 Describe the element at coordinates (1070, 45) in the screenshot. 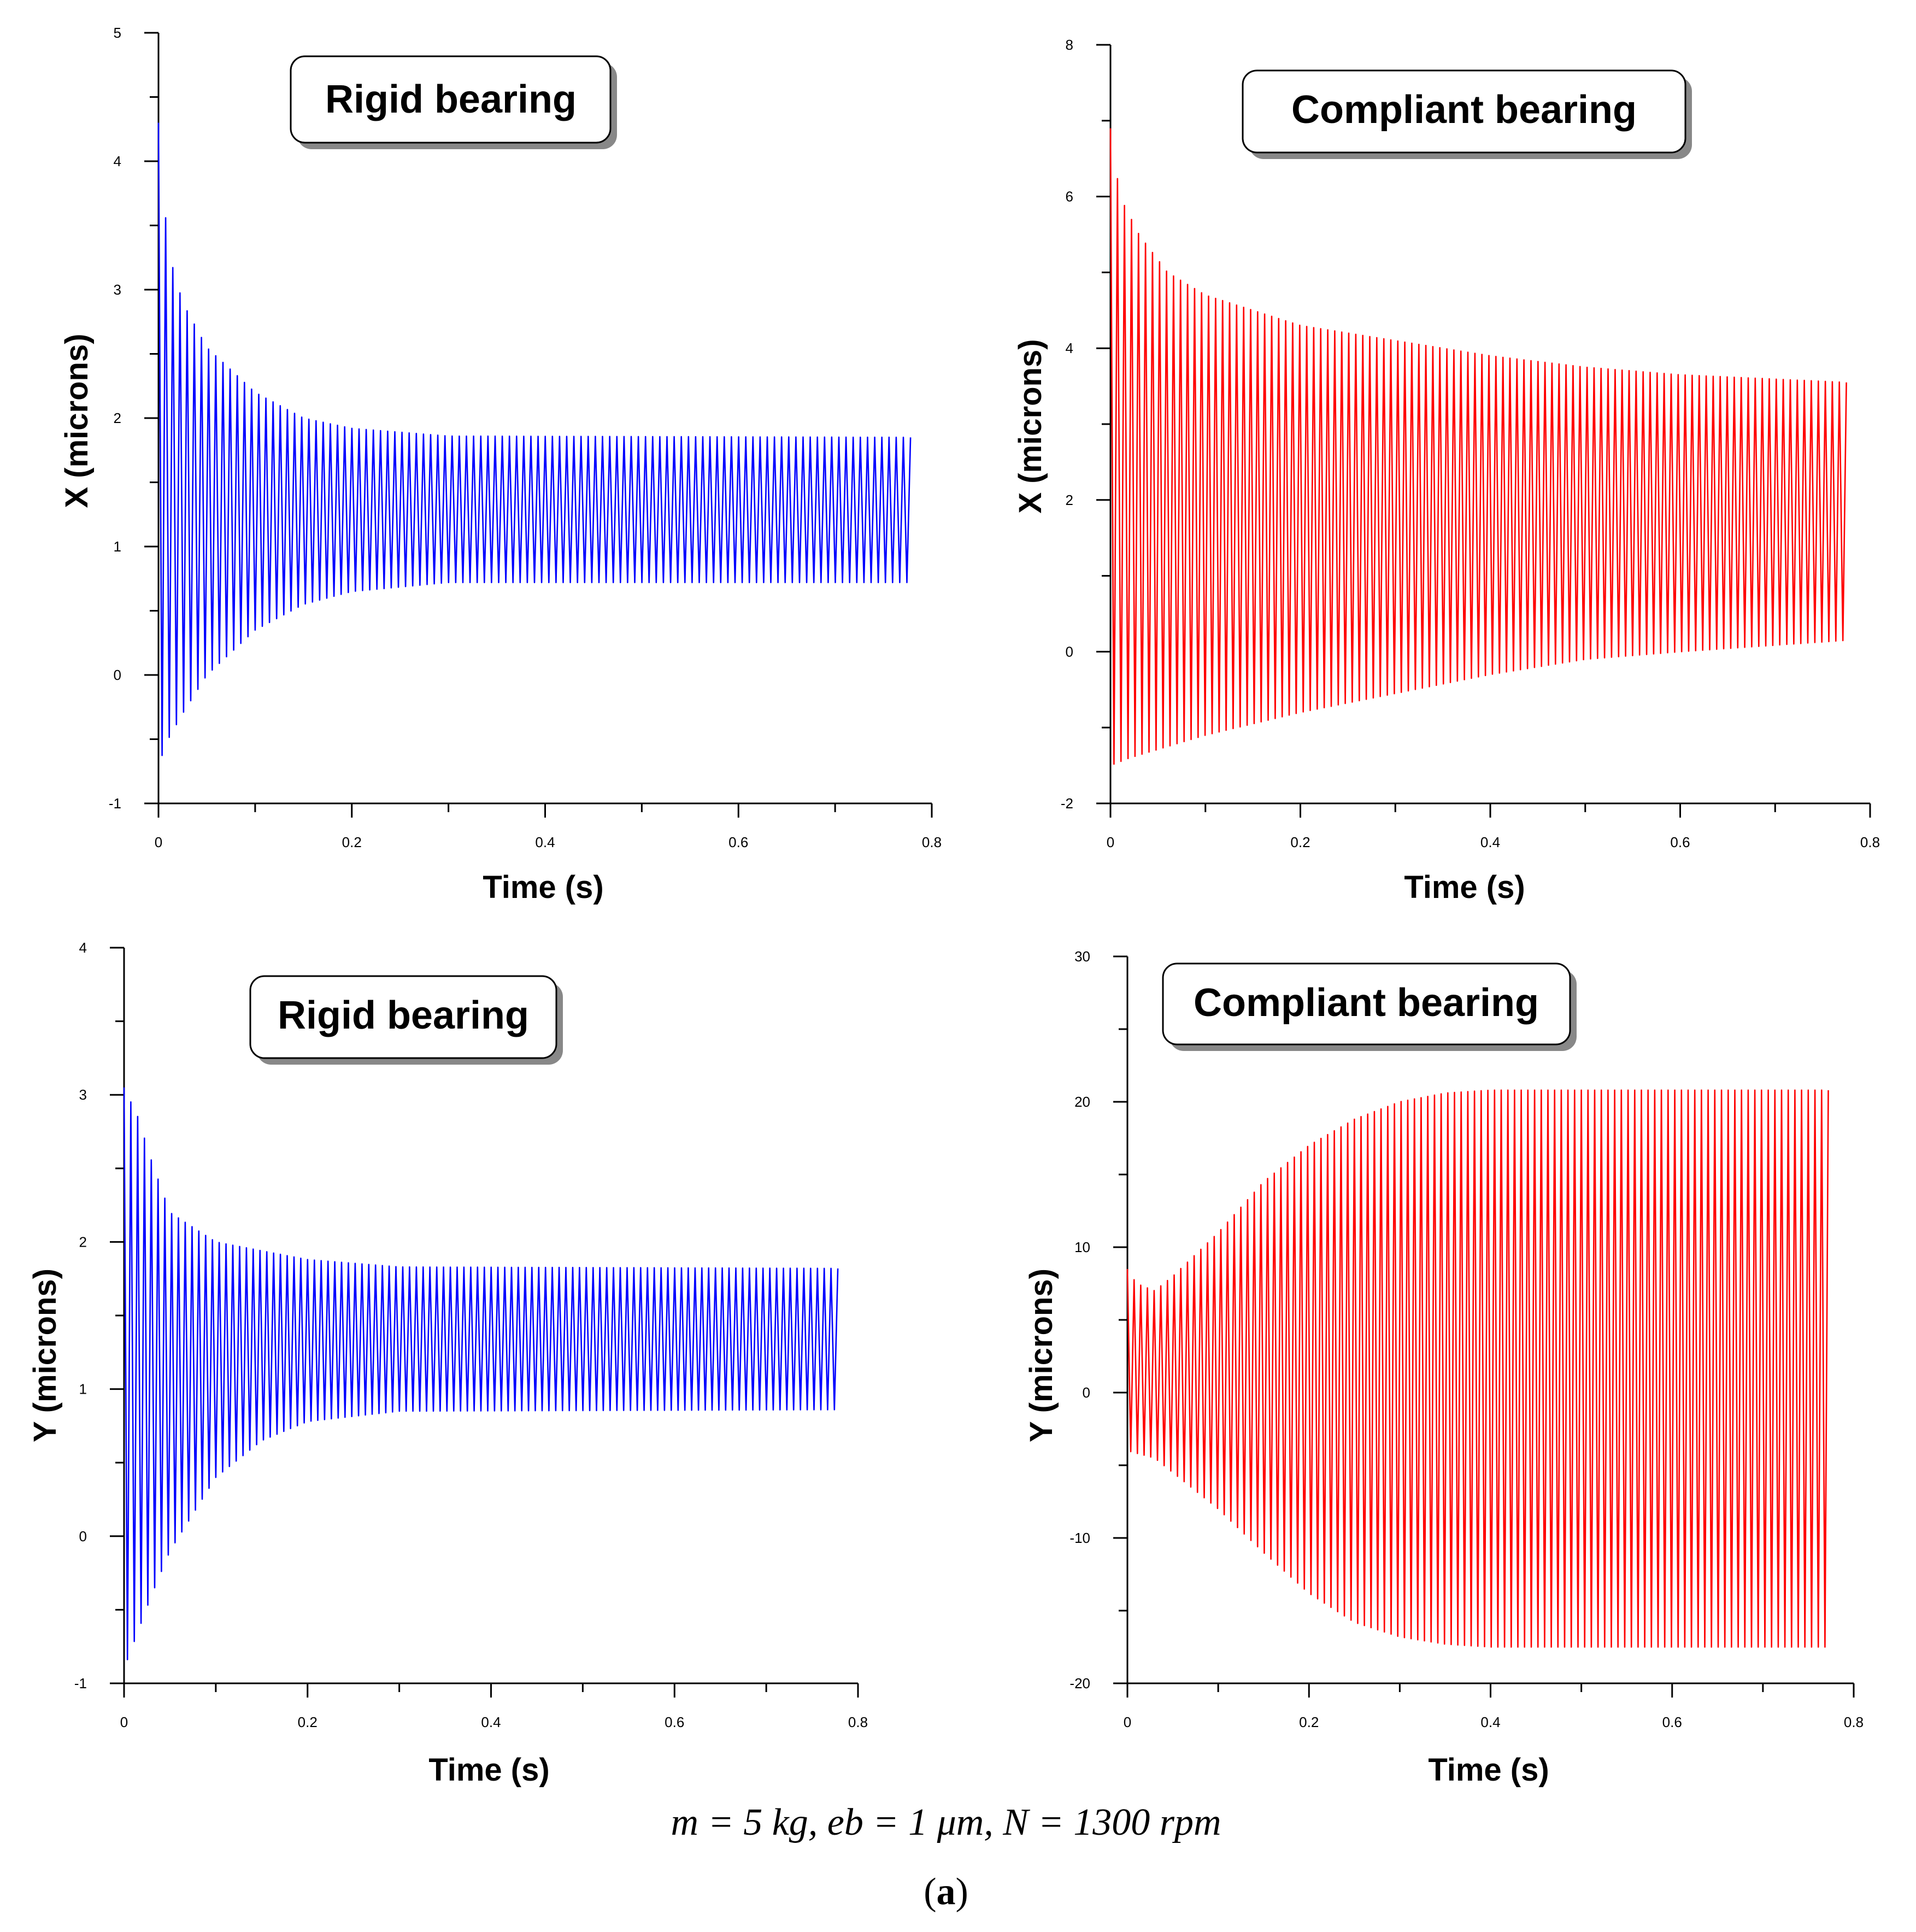

I see `y-tick-label: 8` at that location.